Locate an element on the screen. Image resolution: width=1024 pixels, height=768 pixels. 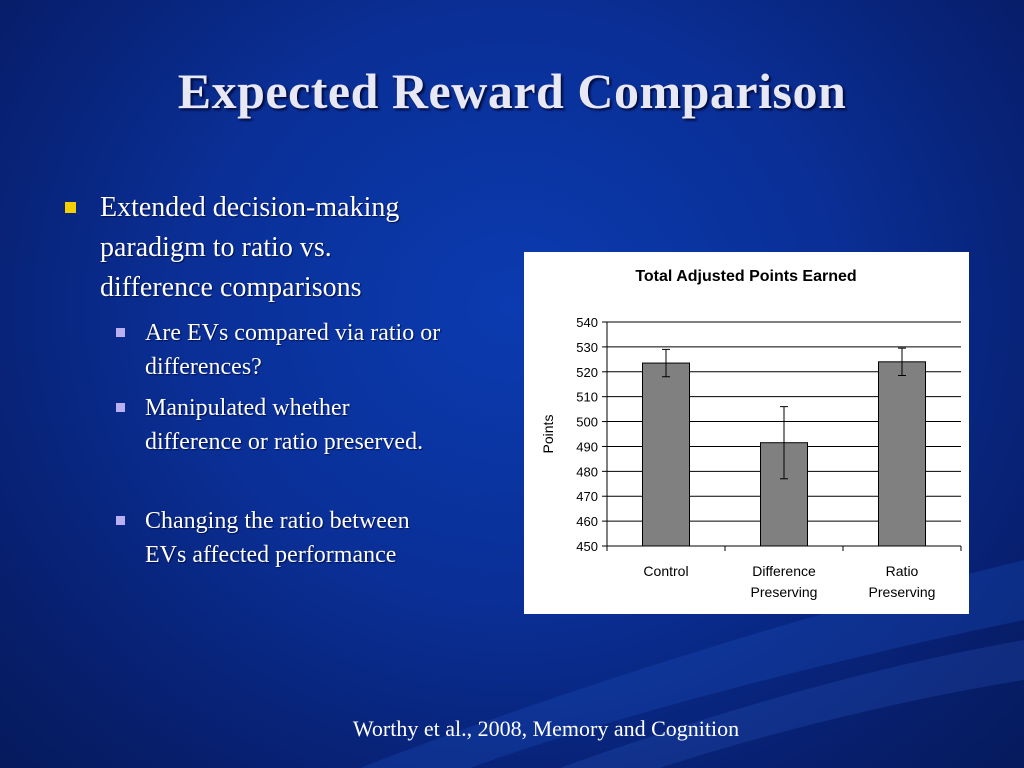
sub-bullet-line: Changing the ratio between is located at coordinates (277, 521).